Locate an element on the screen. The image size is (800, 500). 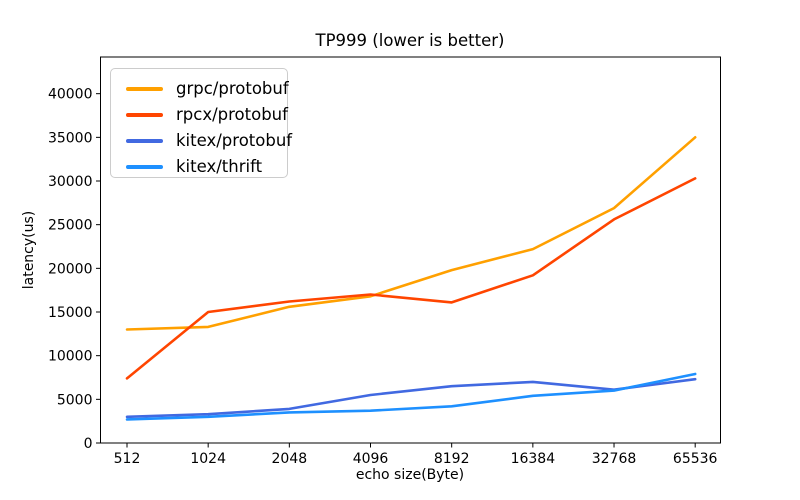
y-tick-label: 25000 is located at coordinates (70, 226).